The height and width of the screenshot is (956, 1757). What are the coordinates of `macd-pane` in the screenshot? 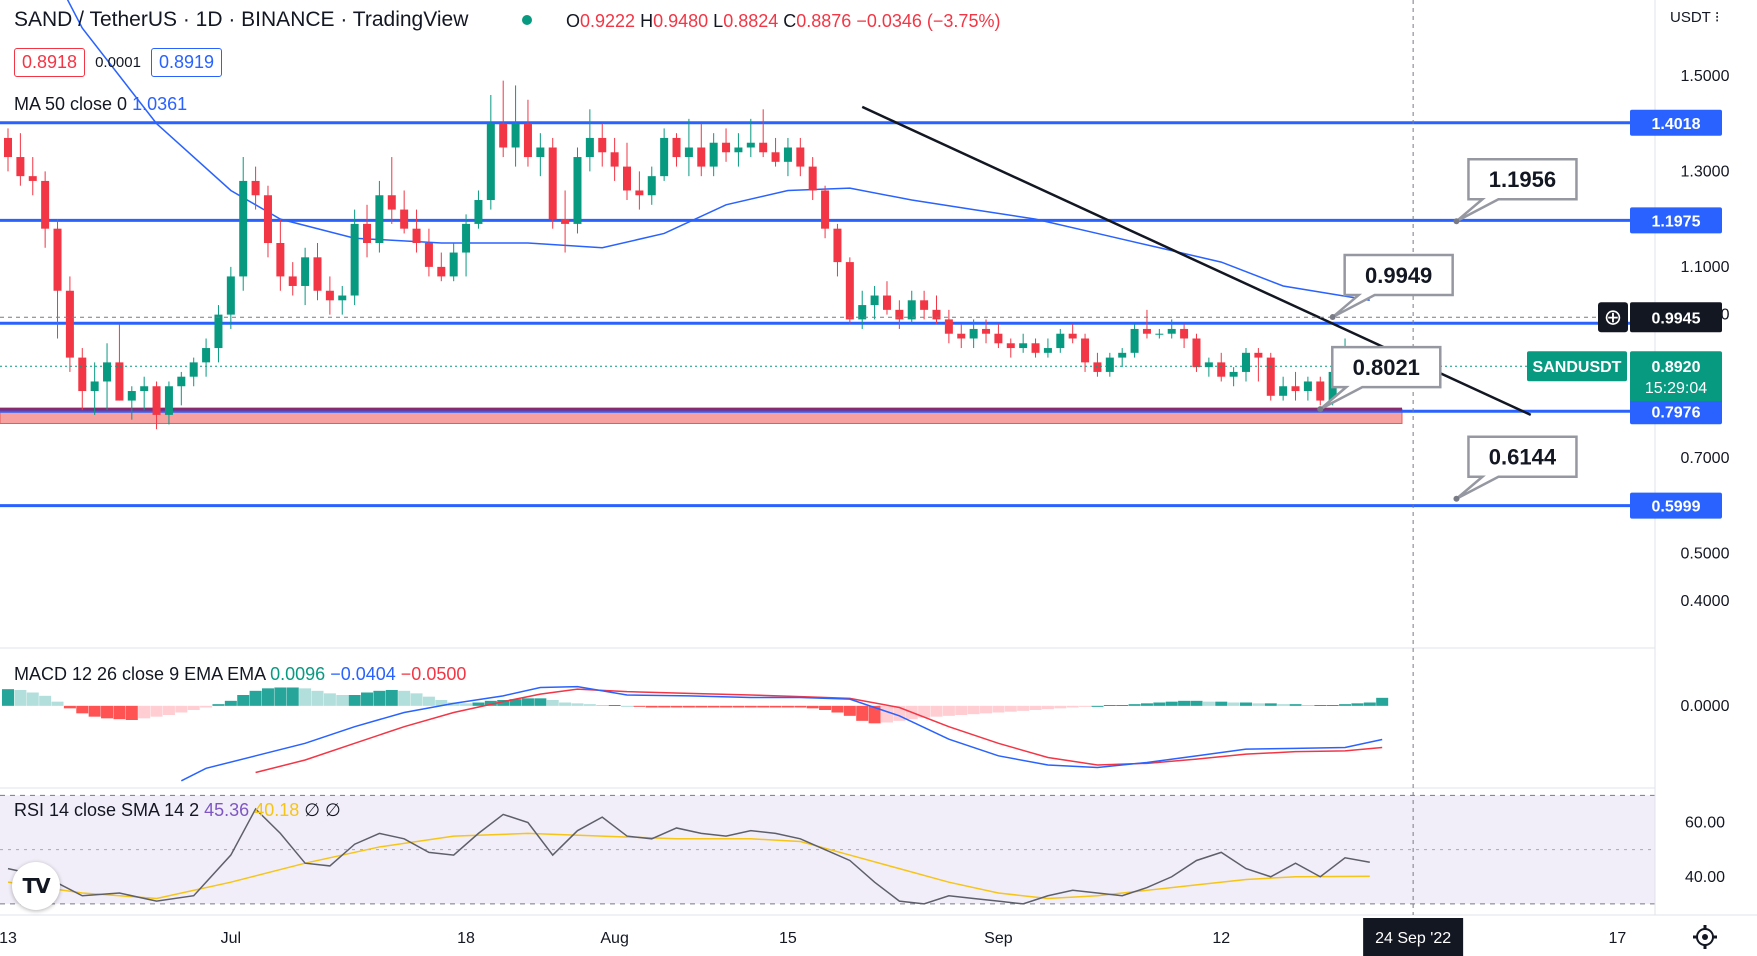 It's located at (695, 733).